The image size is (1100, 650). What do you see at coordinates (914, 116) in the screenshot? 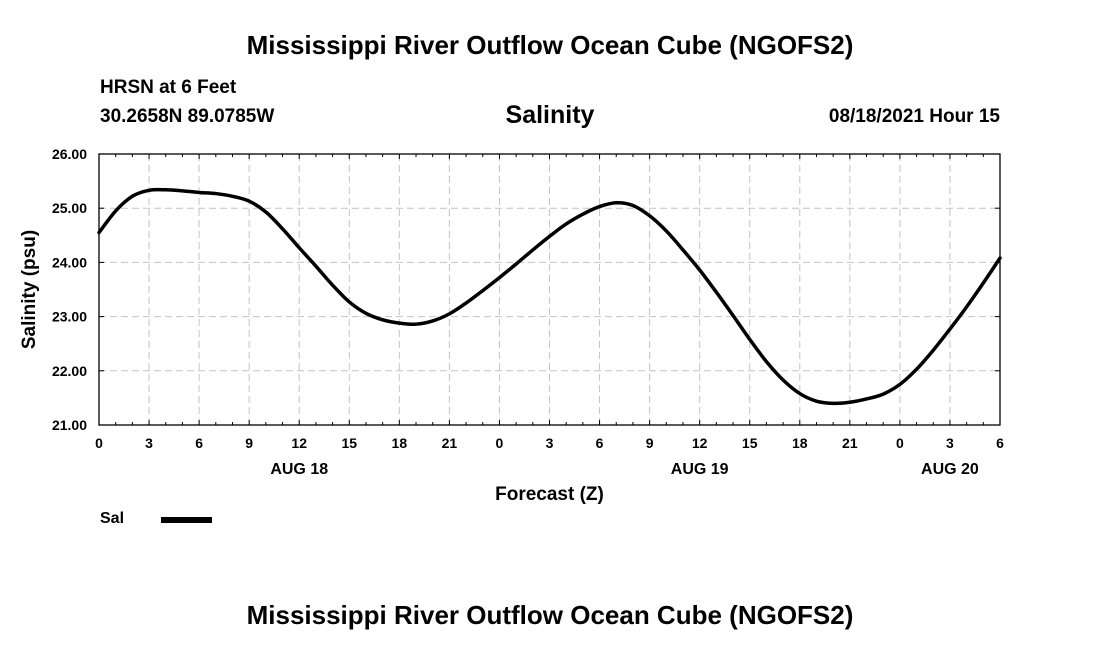
I see `forecast-datetime: 08/18/2021 Hour 15` at bounding box center [914, 116].